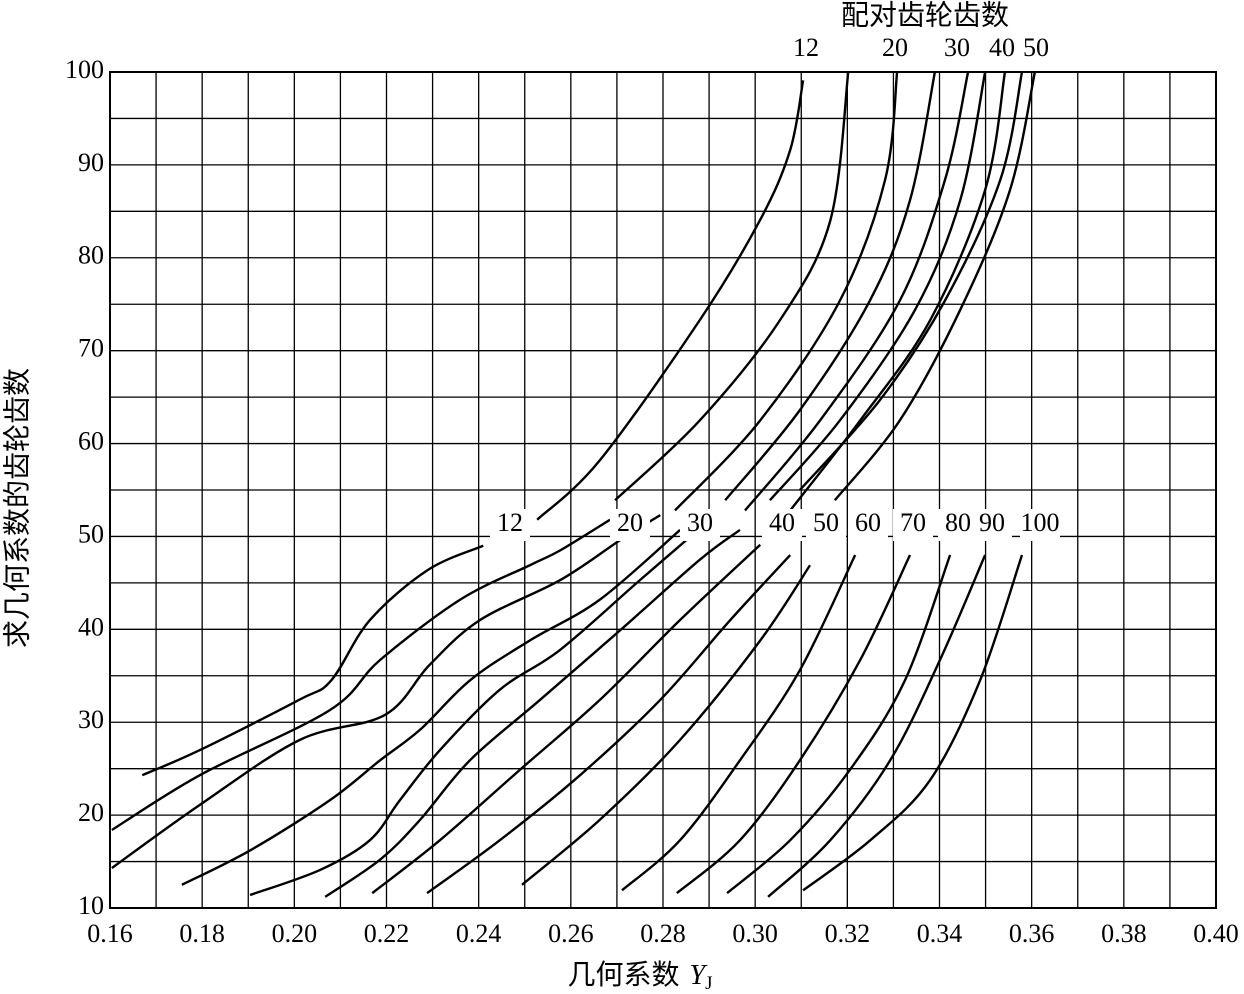 The image size is (1244, 994). I want to click on x-axis-label: 几何系数 YJ, so click(640, 976).